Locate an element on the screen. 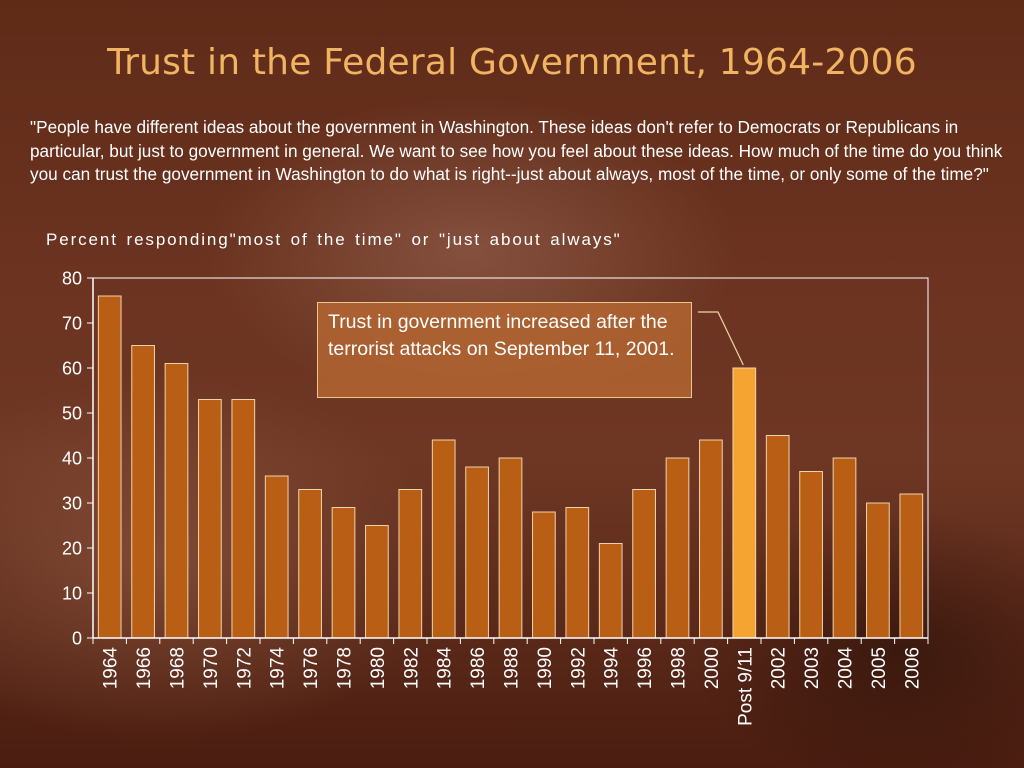 The width and height of the screenshot is (1024, 768). bar-1982 is located at coordinates (410, 564).